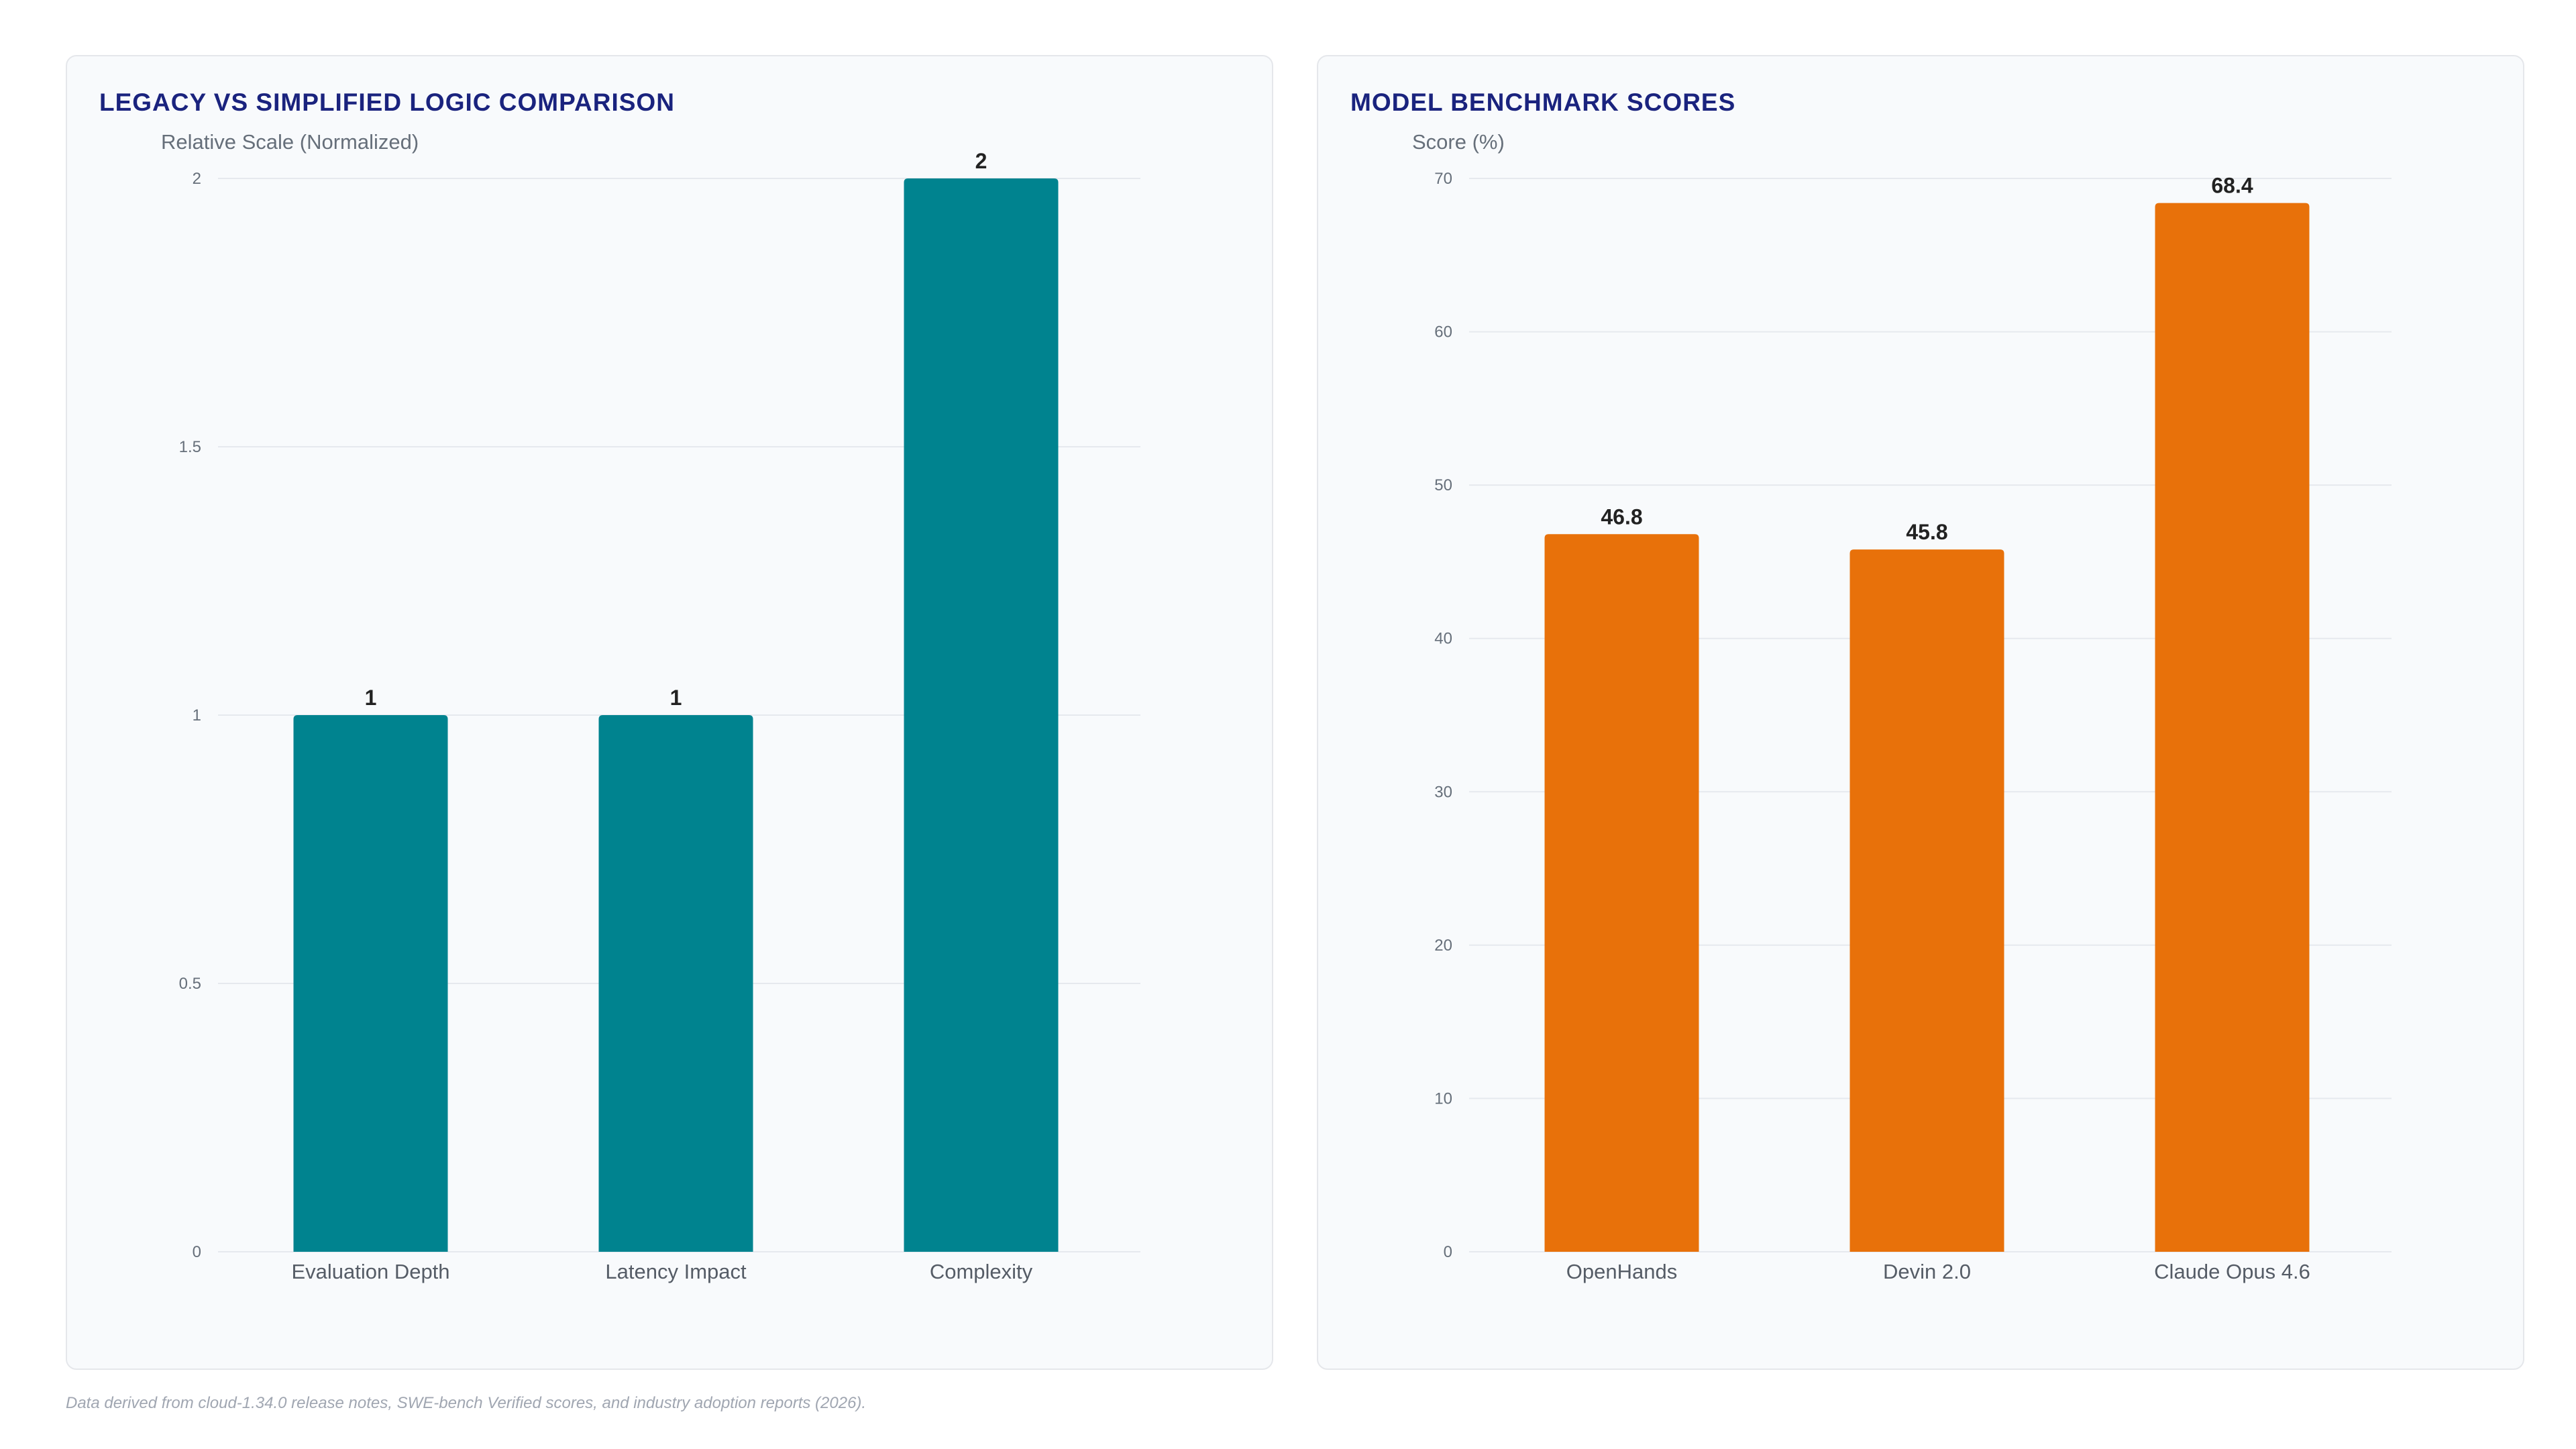 This screenshot has height=1449, width=2576. I want to click on x-category-label: Evaluation Depth, so click(370, 1271).